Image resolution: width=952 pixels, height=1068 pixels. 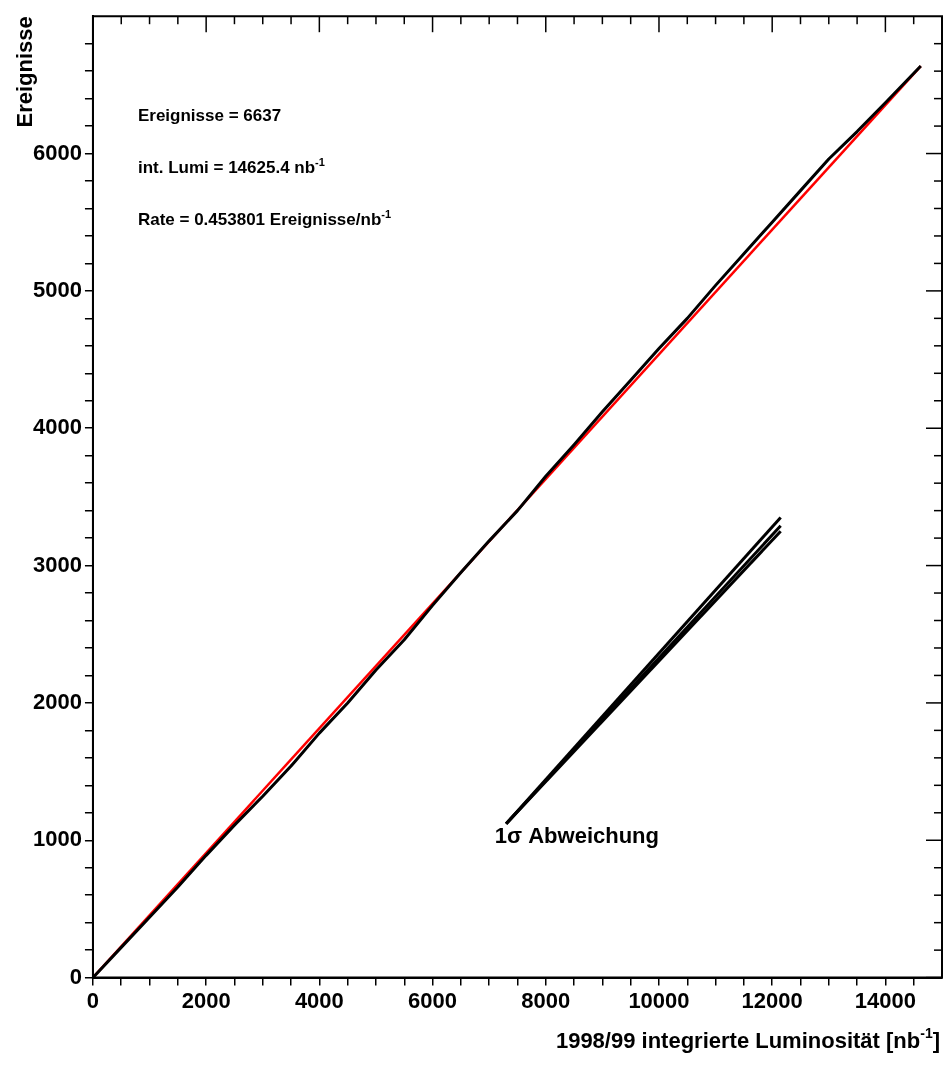 I want to click on y-tick-label: 1000, so click(x=57, y=839).